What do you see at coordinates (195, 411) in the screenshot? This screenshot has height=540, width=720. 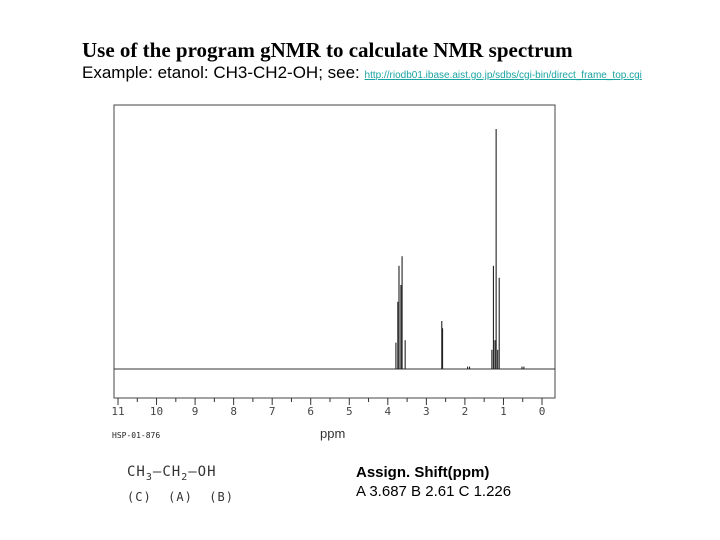 I see `x-tick-label: 9` at bounding box center [195, 411].